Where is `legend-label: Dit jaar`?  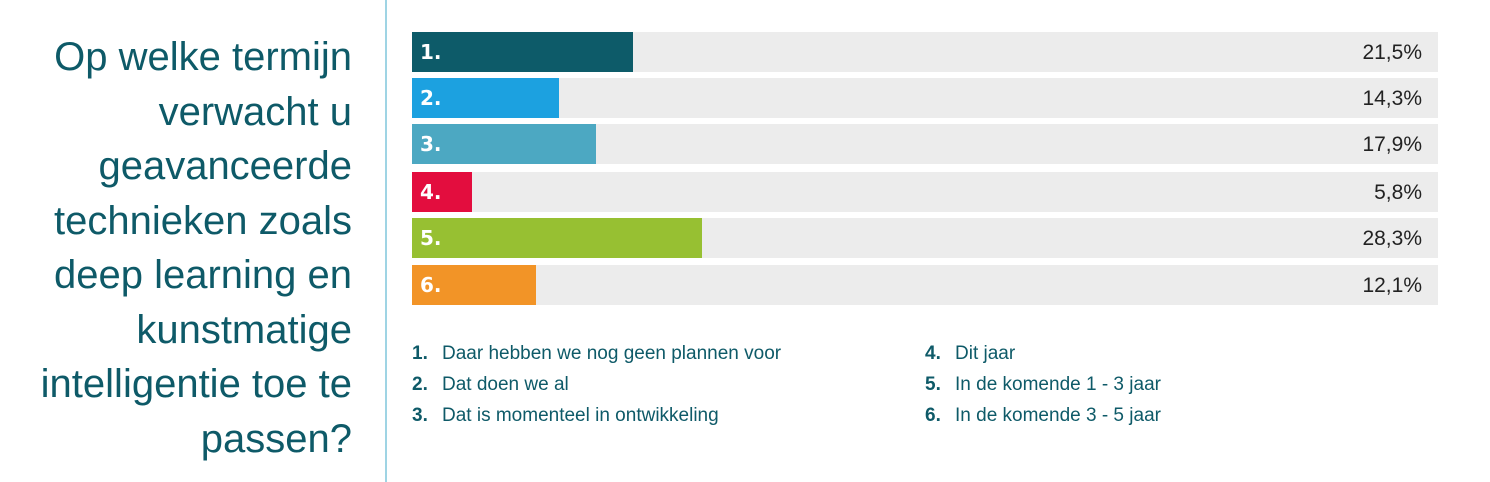 legend-label: Dit jaar is located at coordinates (985, 353).